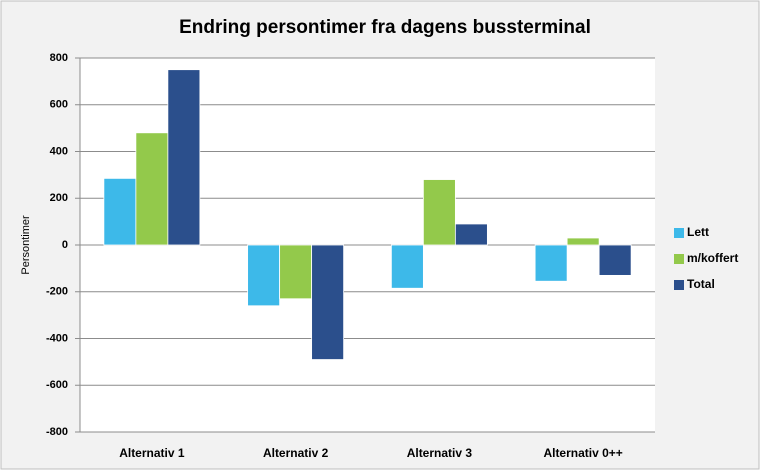 The height and width of the screenshot is (470, 760). What do you see at coordinates (59, 198) in the screenshot?
I see `y-tick-label: 200` at bounding box center [59, 198].